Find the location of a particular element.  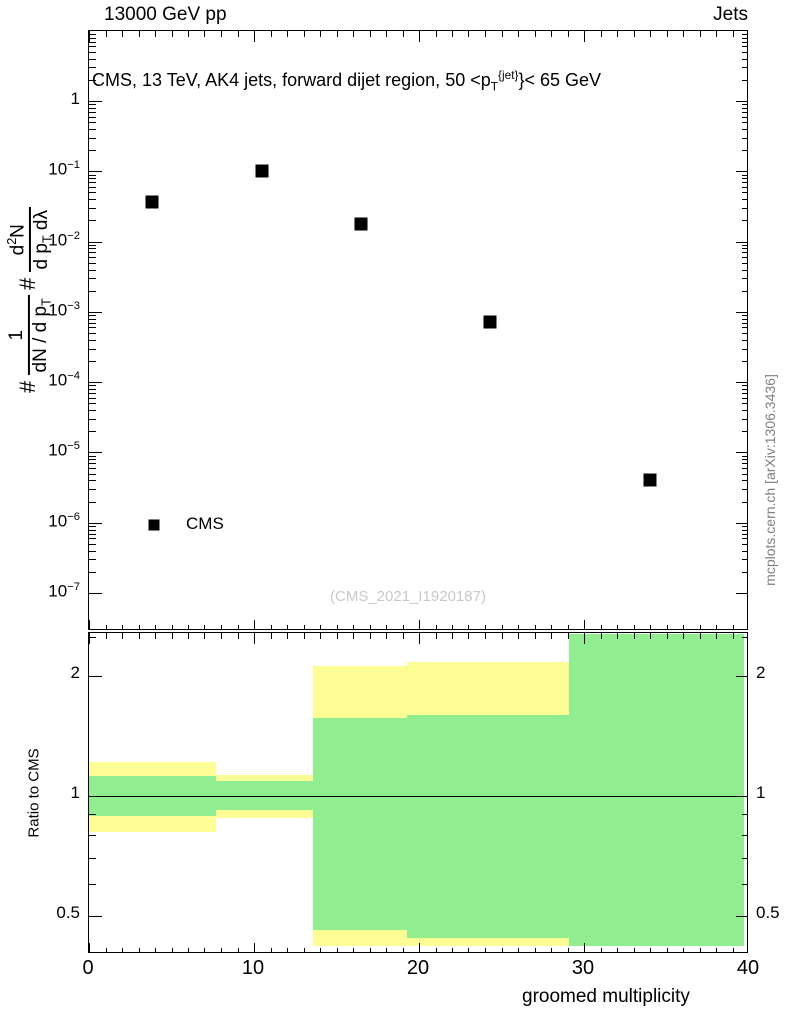

ratio-band-green is located at coordinates (265, 796).